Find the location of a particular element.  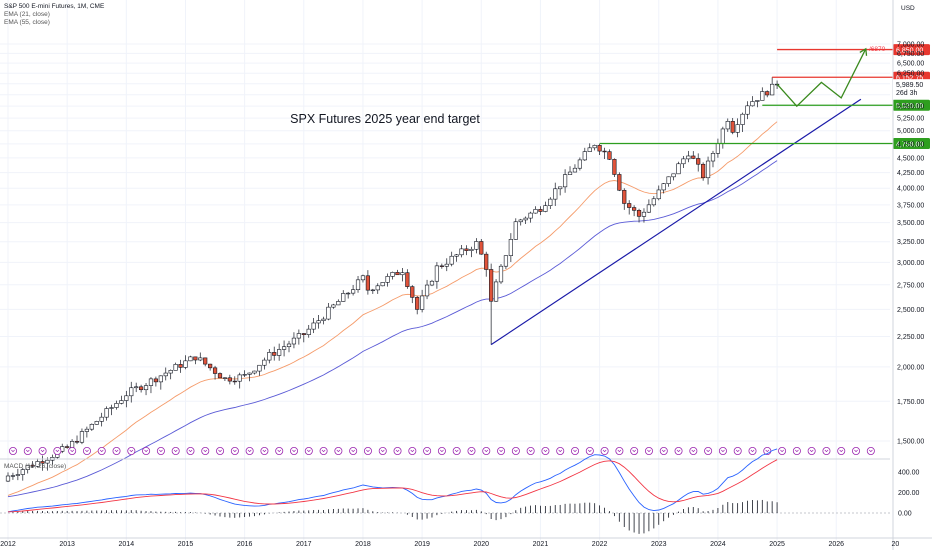

horizontal-levels: 6,850.00 6,152.75 5,520.00 4,758.00 is located at coordinates (764, 97).